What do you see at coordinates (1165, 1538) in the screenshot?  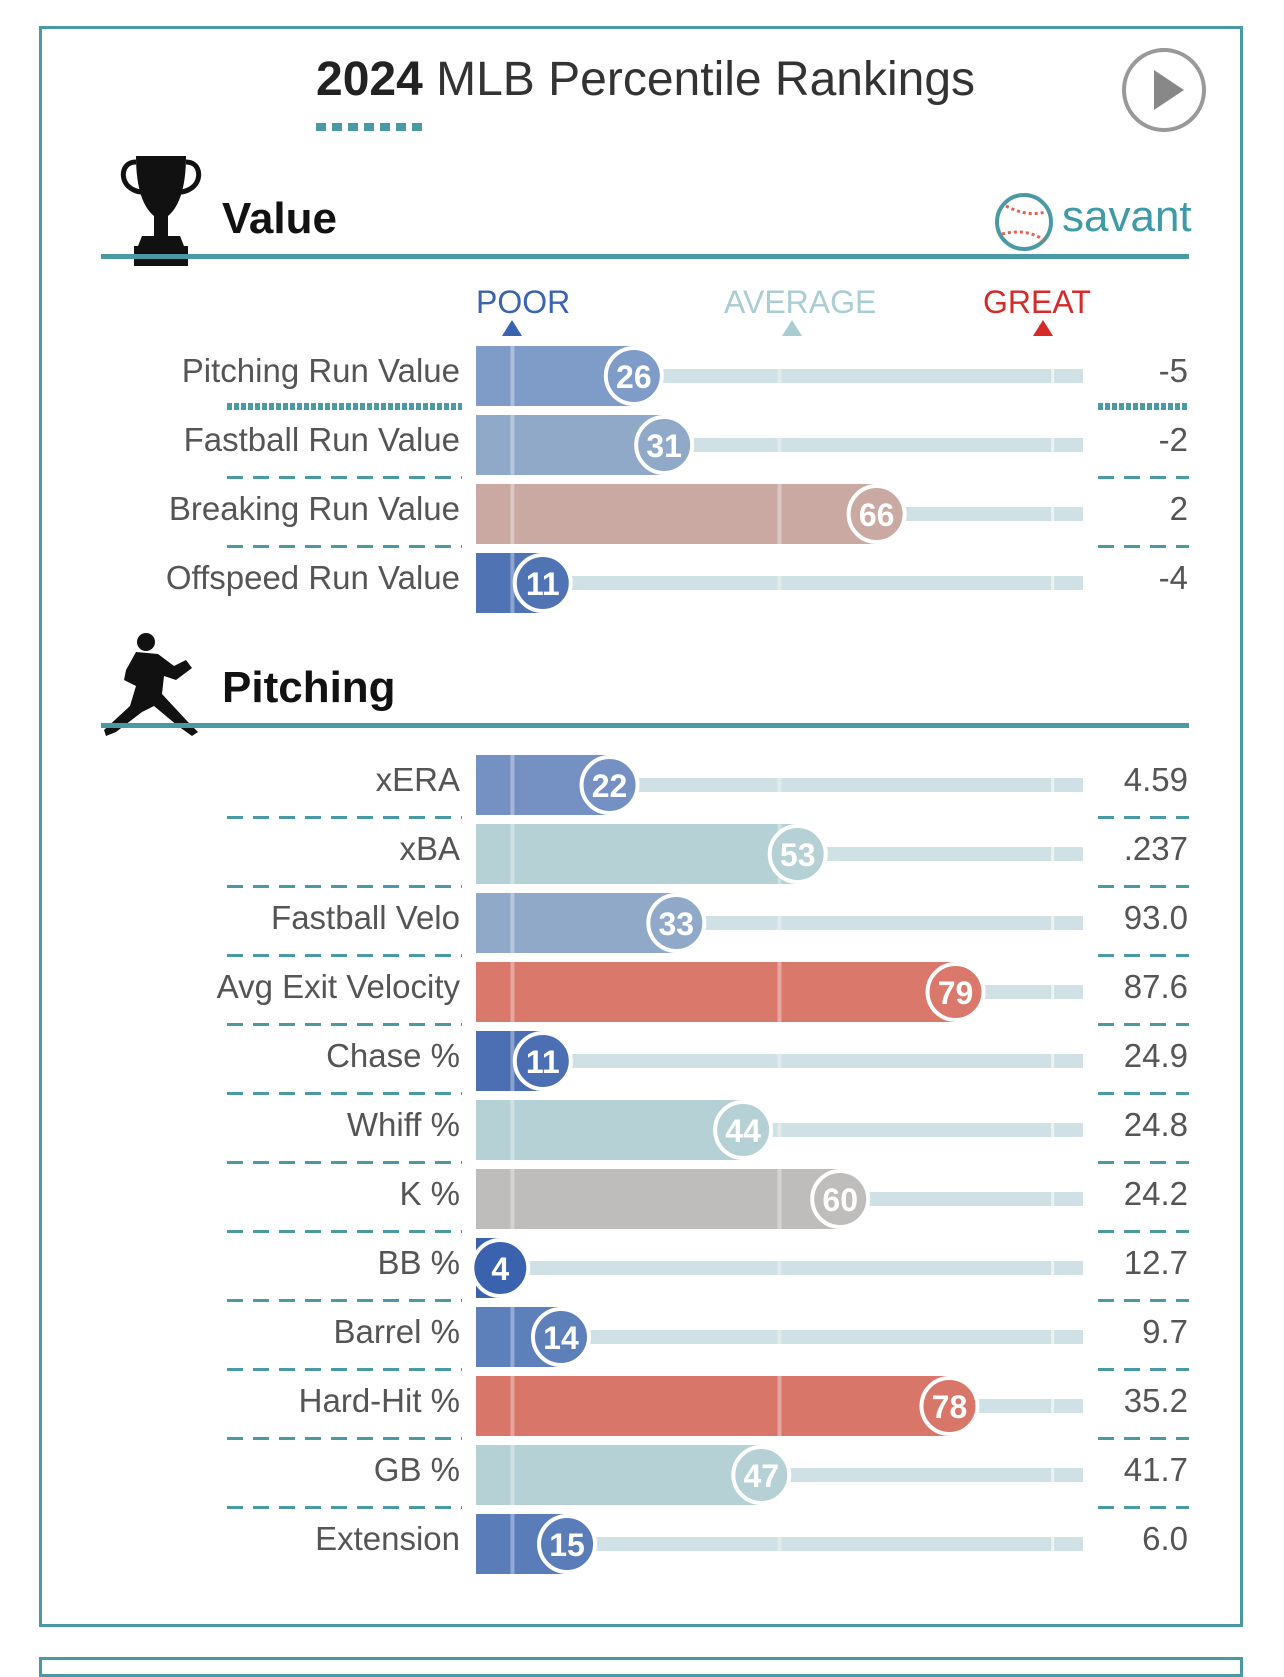 I see `row-value: 6.0` at bounding box center [1165, 1538].